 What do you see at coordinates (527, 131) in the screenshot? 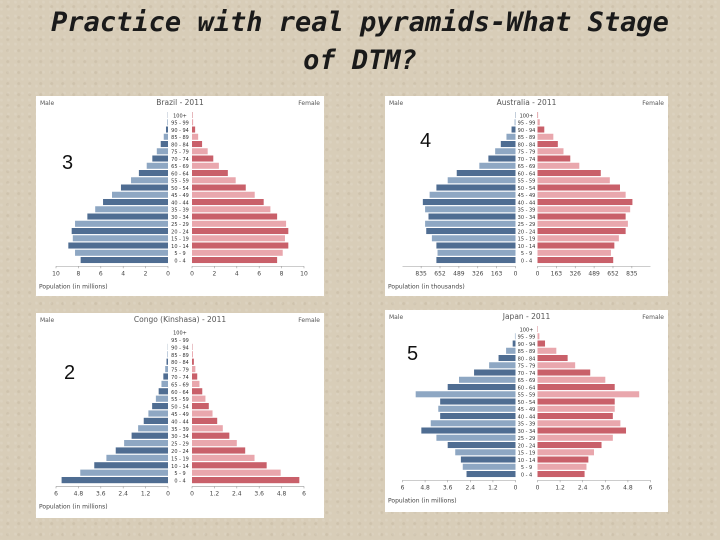
I see `age-group-label: 90 - 94` at bounding box center [527, 131].